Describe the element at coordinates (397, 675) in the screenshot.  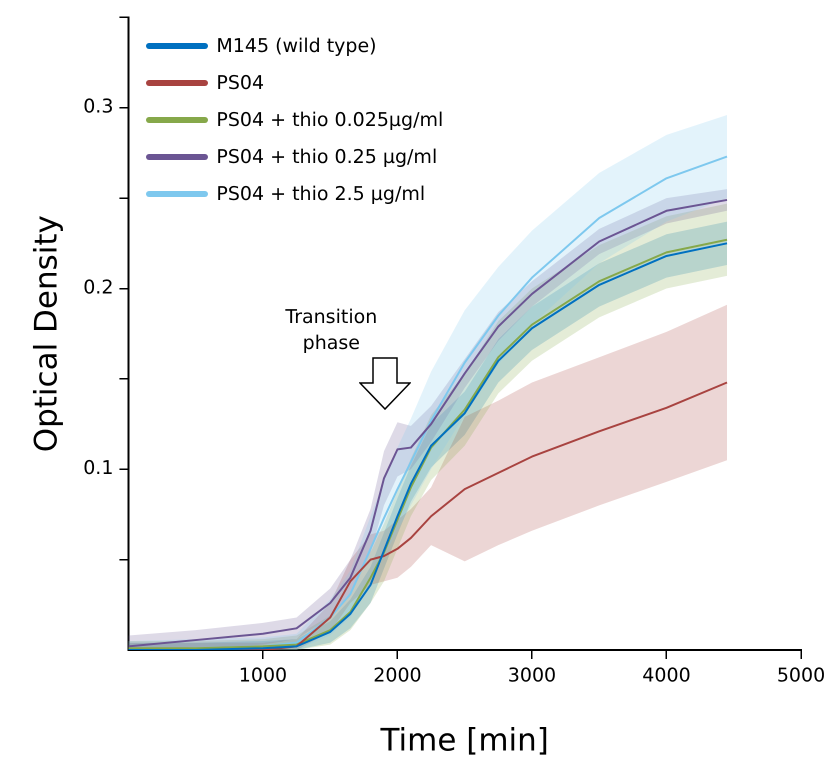
I see `x-tick-label: 2000` at that location.